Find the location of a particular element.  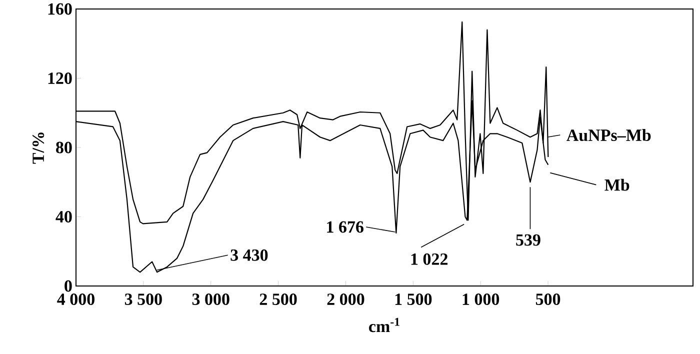

x-tick-label: 2 000 is located at coordinates (345, 300).